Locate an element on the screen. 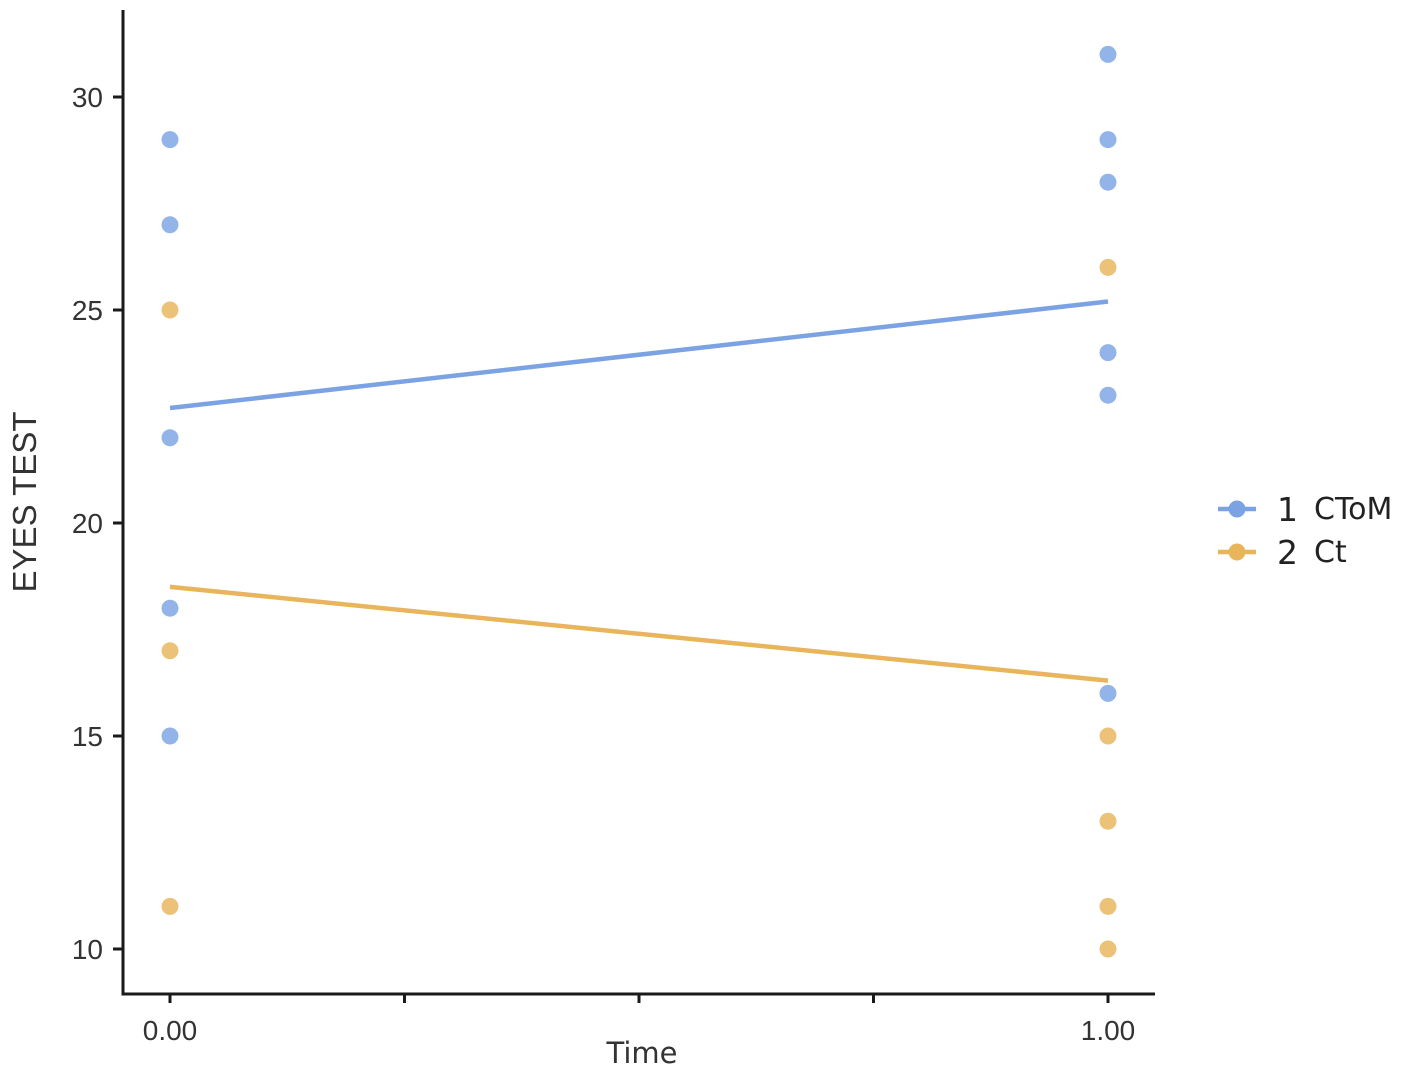 This screenshot has width=1409, height=1073. x-axis-ticks: 0.00 1.00 is located at coordinates (639, 1020).